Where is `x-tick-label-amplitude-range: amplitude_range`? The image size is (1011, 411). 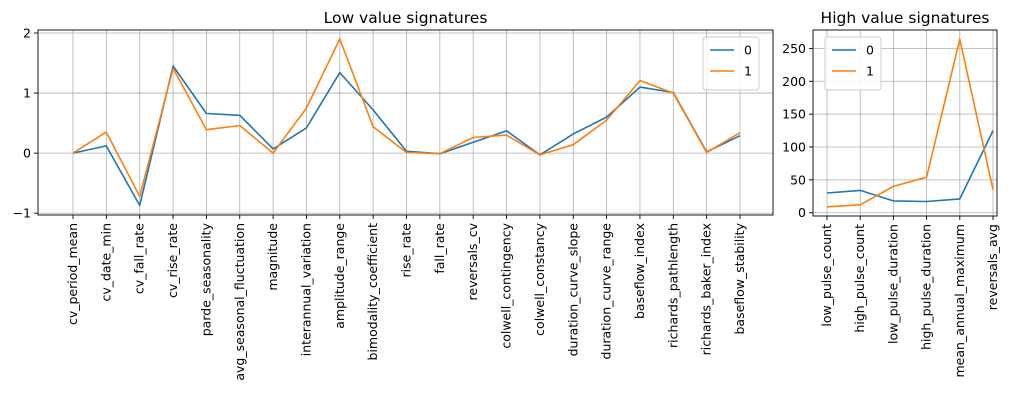 x-tick-label-amplitude-range: amplitude_range is located at coordinates (339, 276).